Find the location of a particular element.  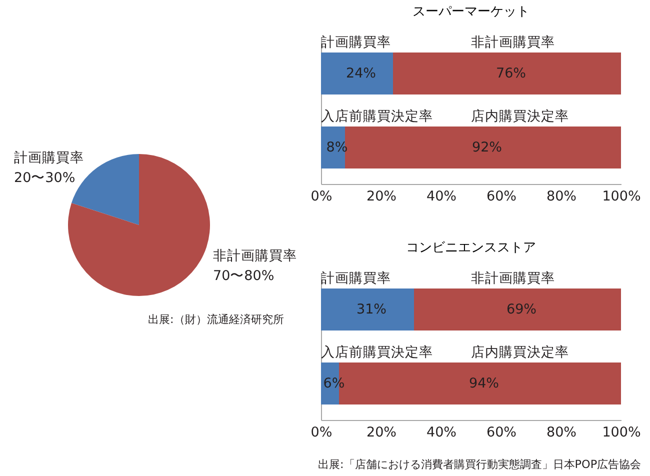

data-label: 76% is located at coordinates (511, 74).